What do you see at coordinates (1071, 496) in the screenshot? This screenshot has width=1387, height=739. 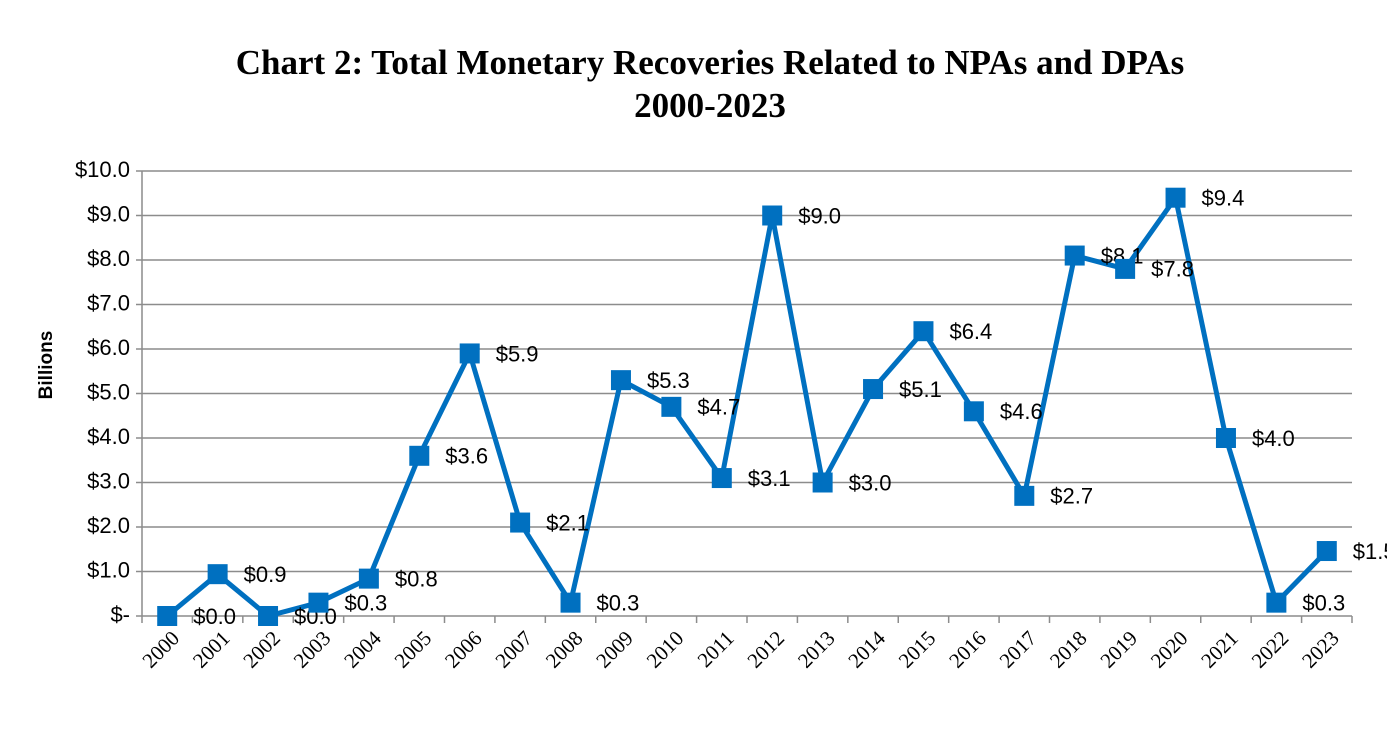 I see `data-label: $2.7` at bounding box center [1071, 496].